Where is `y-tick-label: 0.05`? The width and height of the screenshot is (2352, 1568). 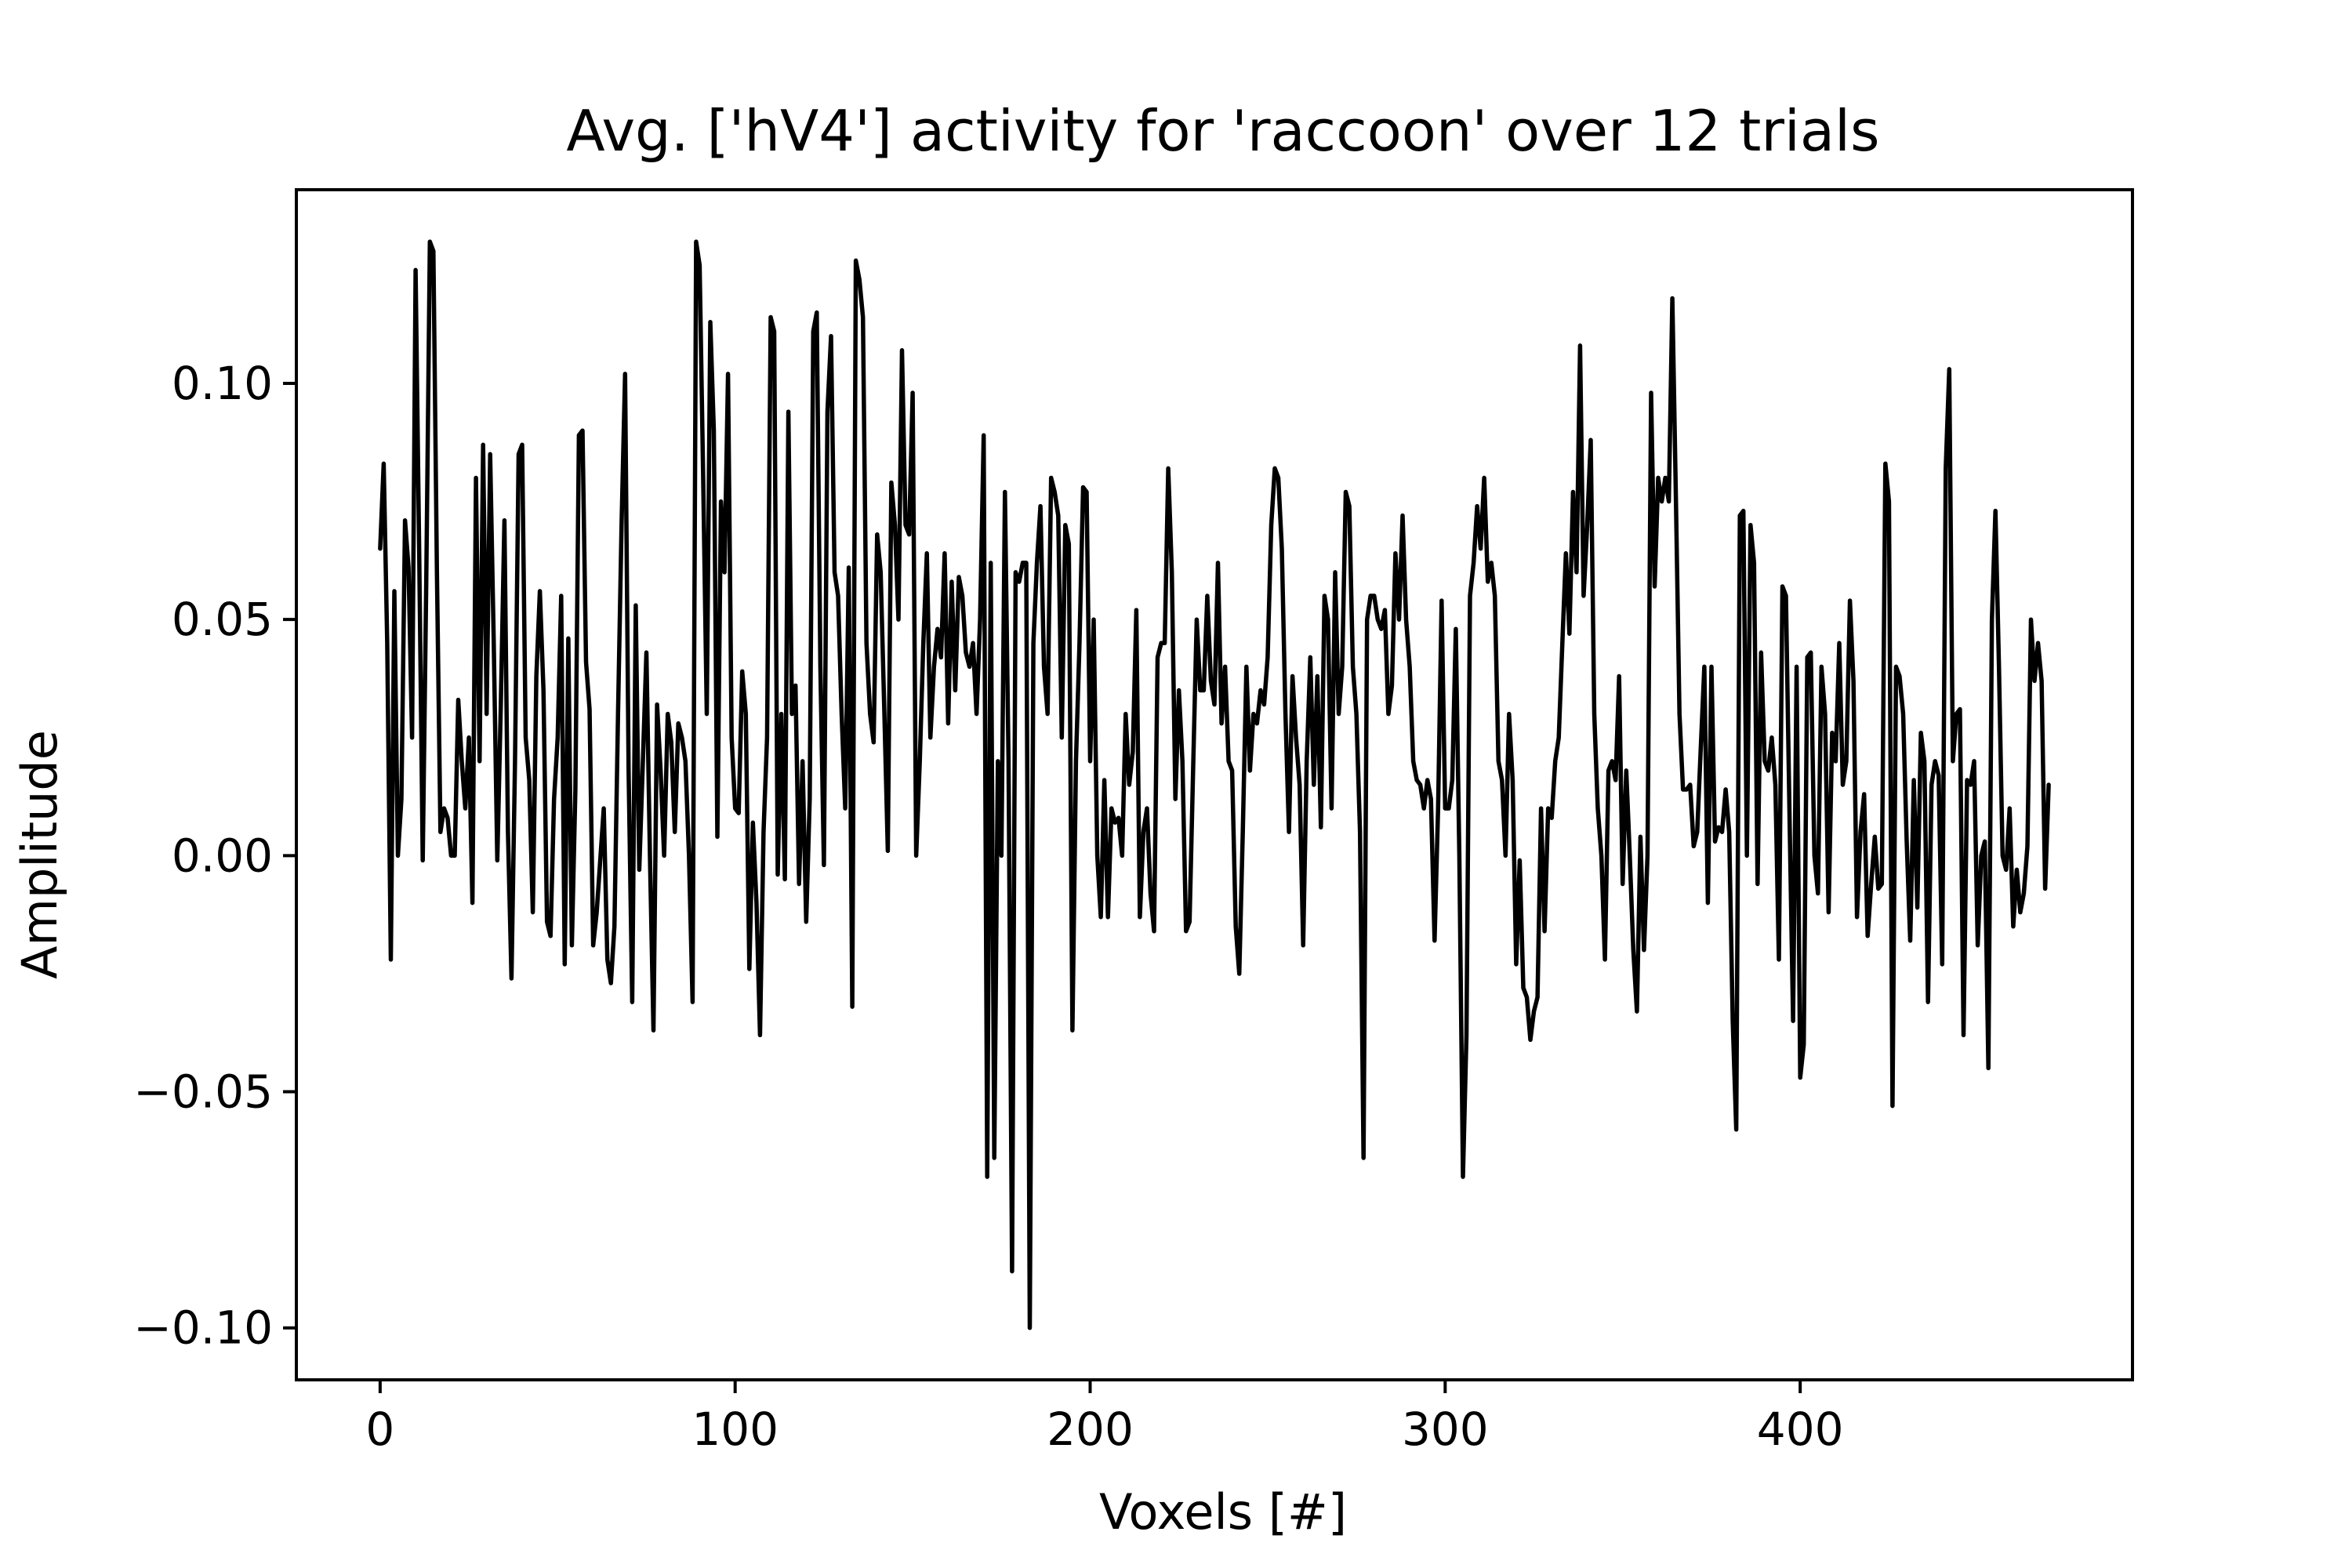
y-tick-label: 0.05 is located at coordinates (222, 619).